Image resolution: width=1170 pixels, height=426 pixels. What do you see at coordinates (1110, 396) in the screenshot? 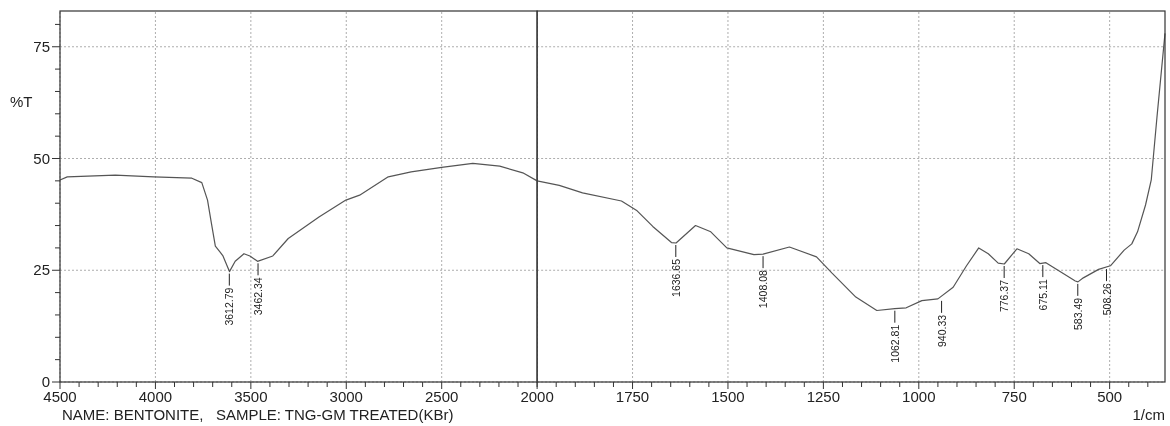
I see `x-tick-label: 500` at bounding box center [1110, 396].